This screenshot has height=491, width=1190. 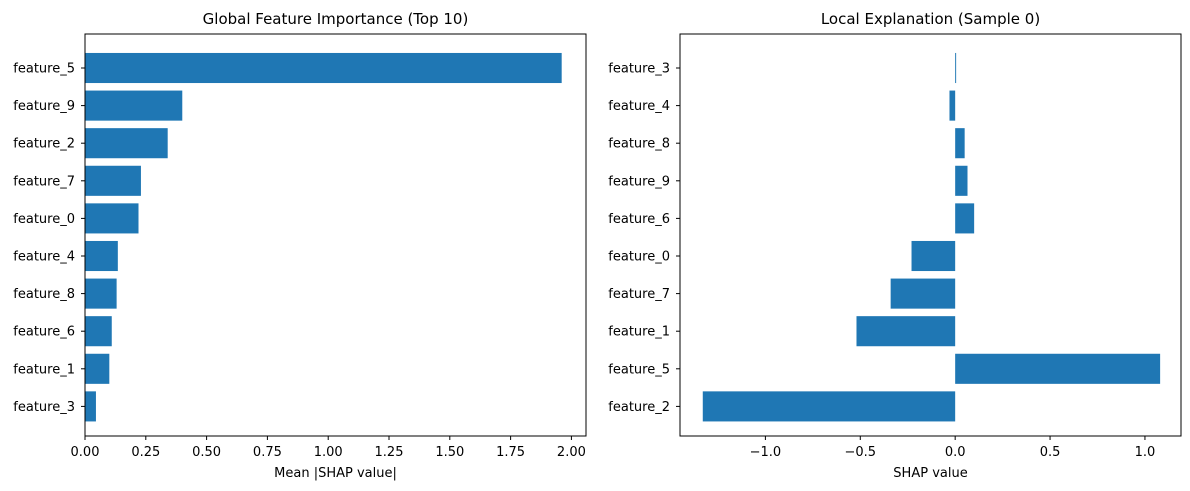 I want to click on x-tick-labels: −1.0 −0.5 0.0 0.5 1.0, so click(x=953, y=448).